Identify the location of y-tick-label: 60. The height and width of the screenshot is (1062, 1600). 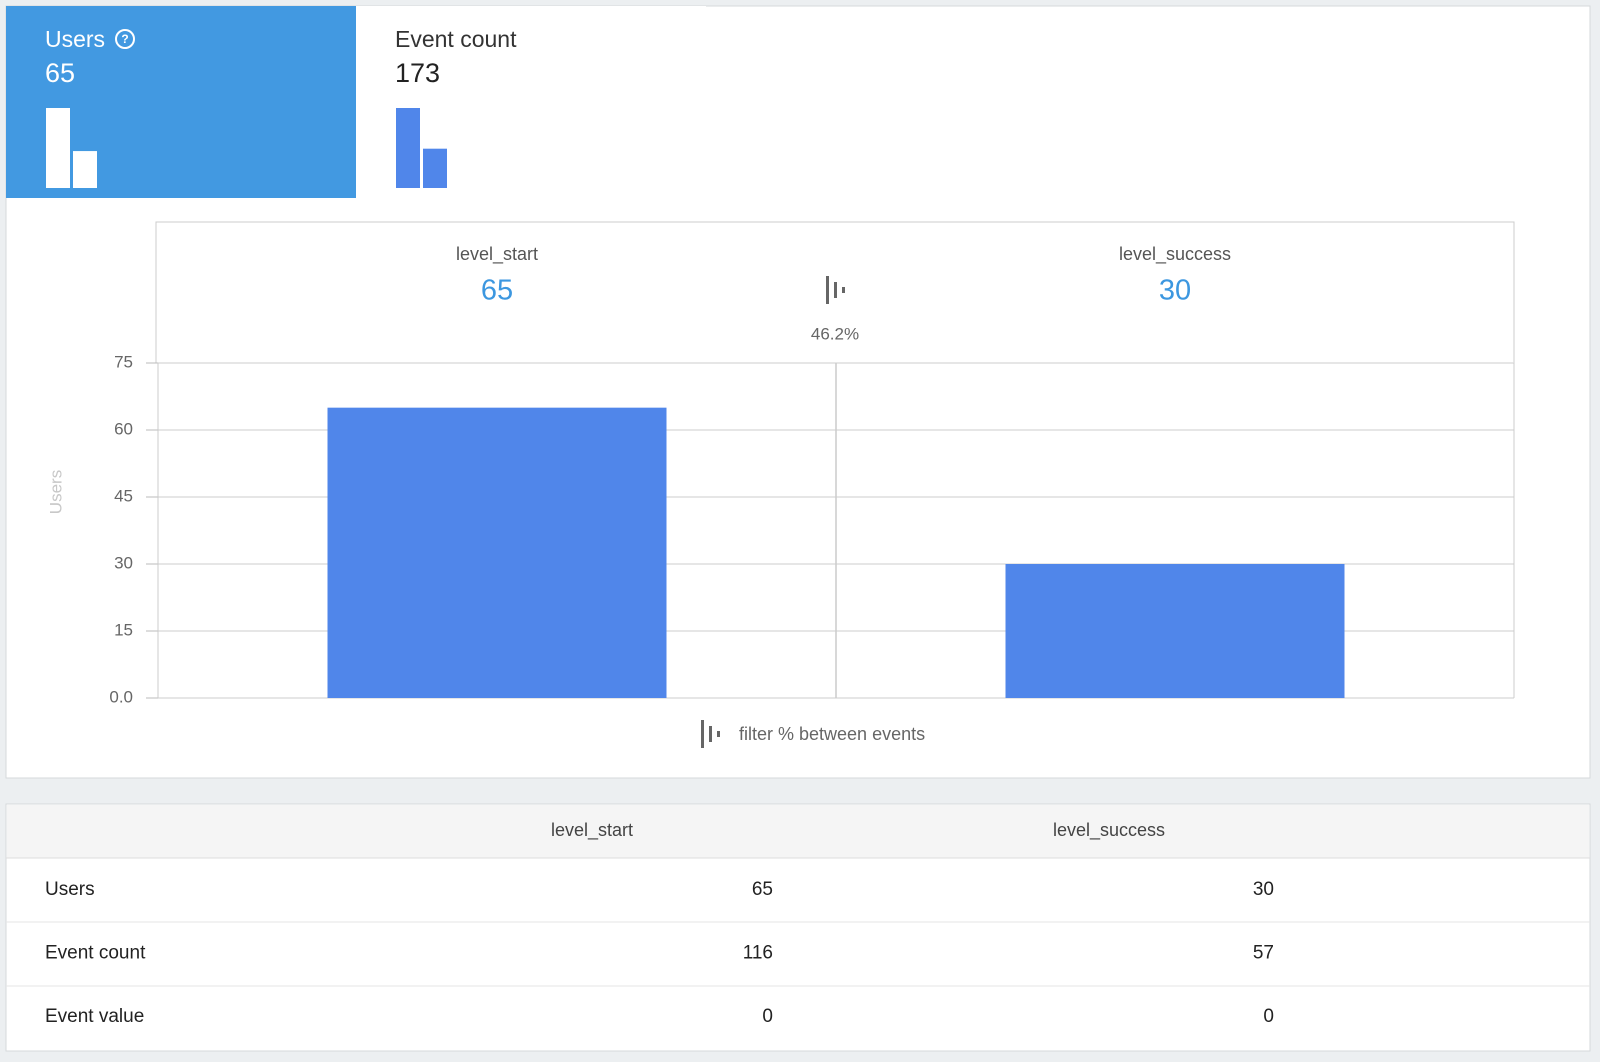
(123, 428).